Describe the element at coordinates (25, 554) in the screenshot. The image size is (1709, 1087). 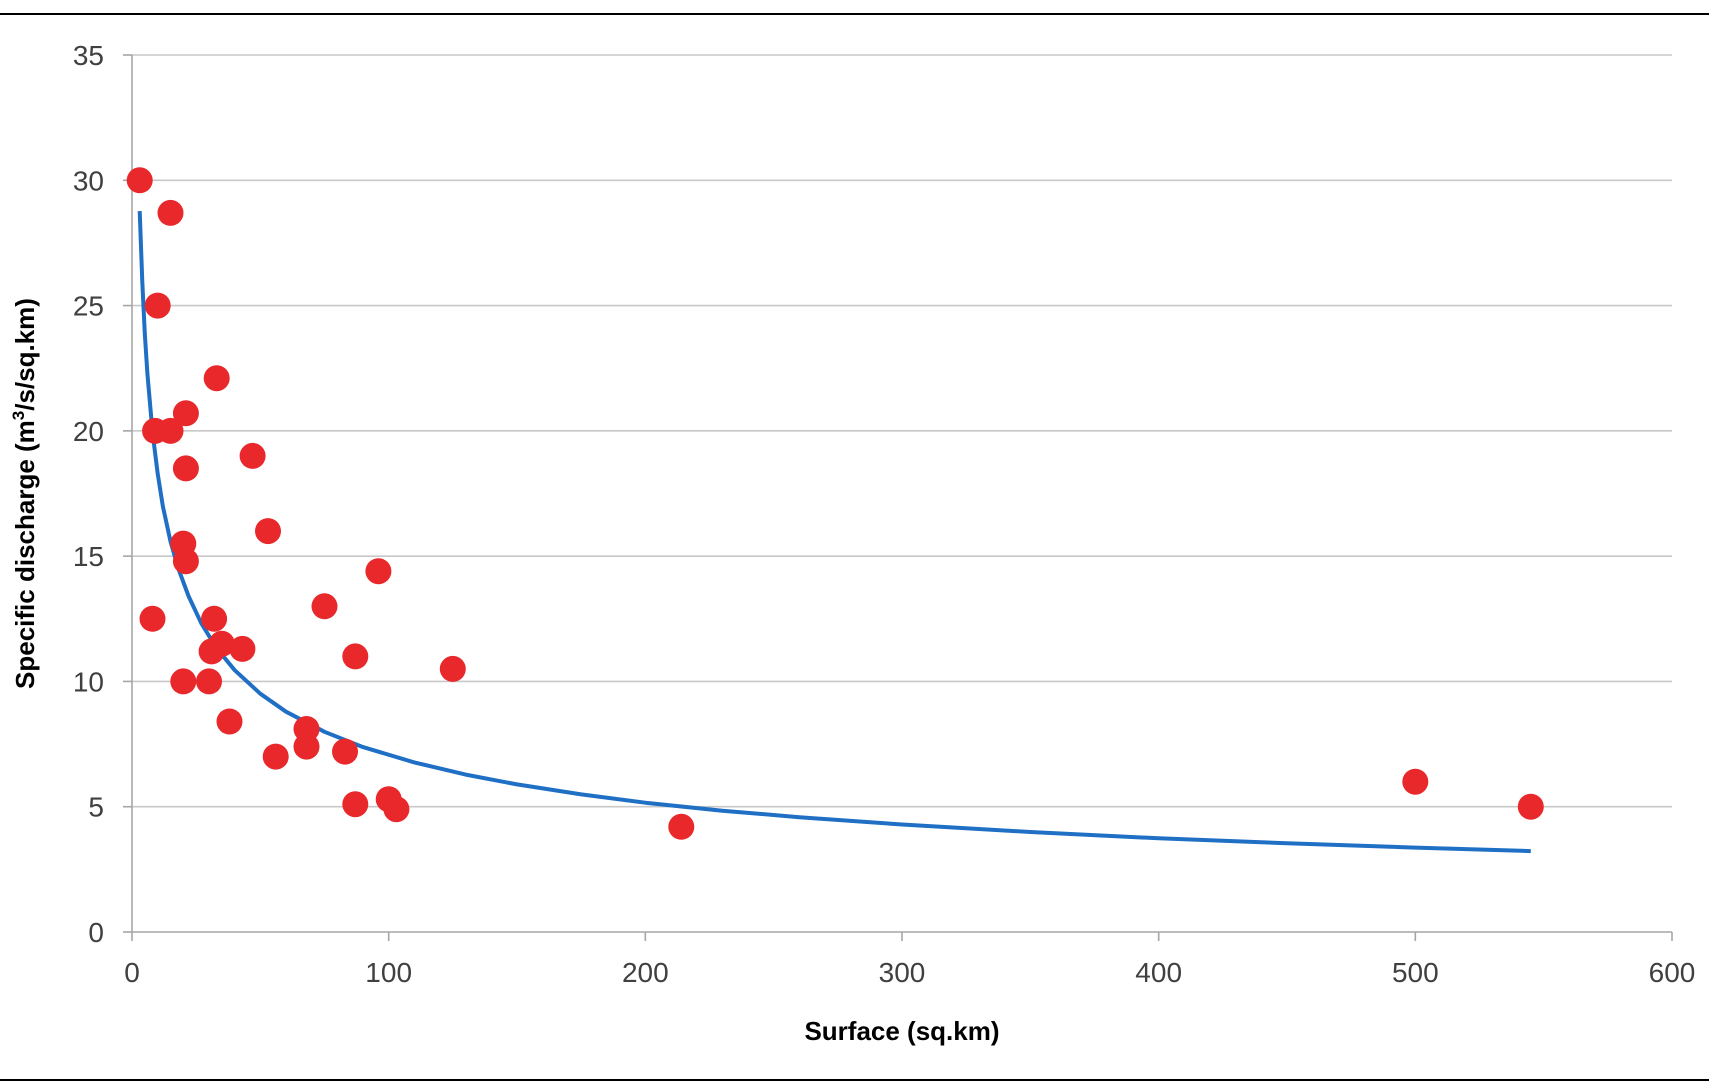
I see `y-axis-title-part: Specific discharge (m` at that location.